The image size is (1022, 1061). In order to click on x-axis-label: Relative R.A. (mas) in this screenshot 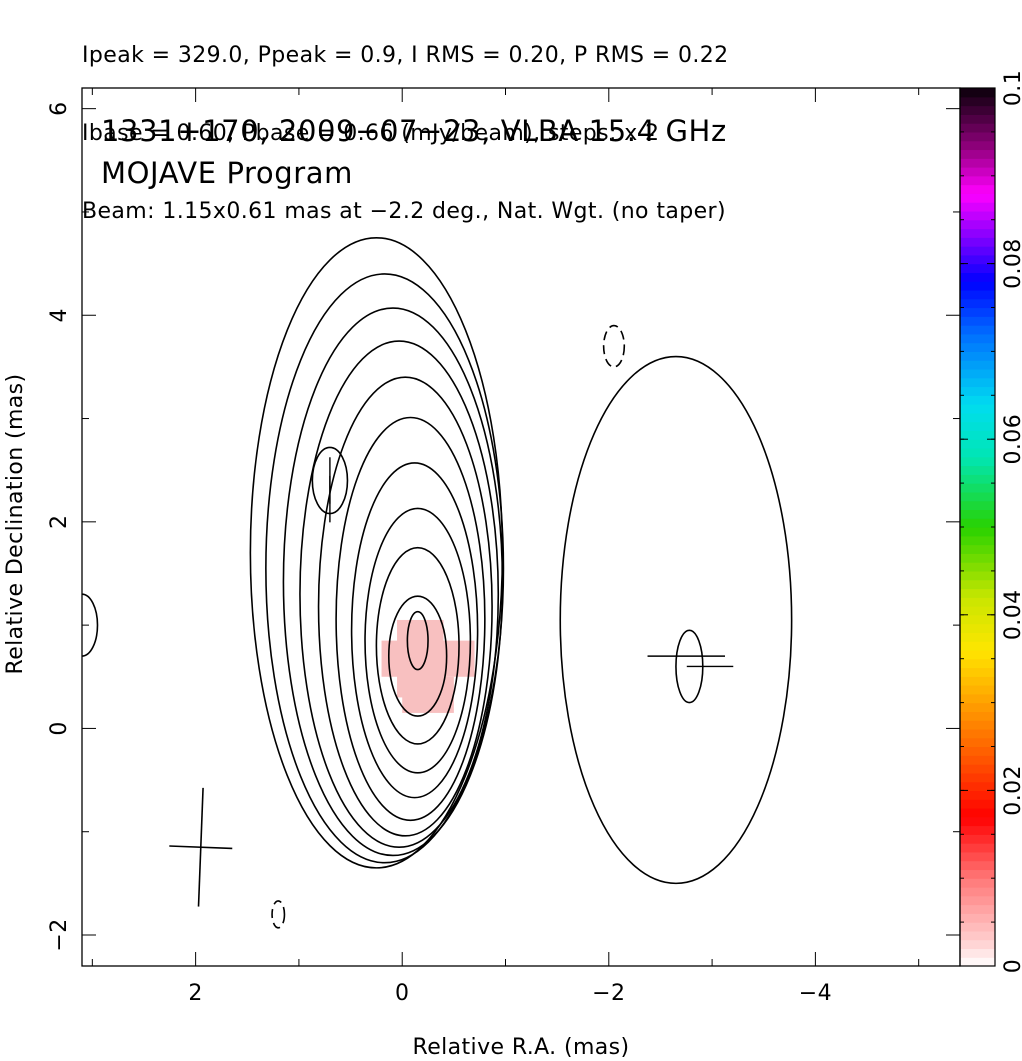, I will do `click(521, 1047)`.